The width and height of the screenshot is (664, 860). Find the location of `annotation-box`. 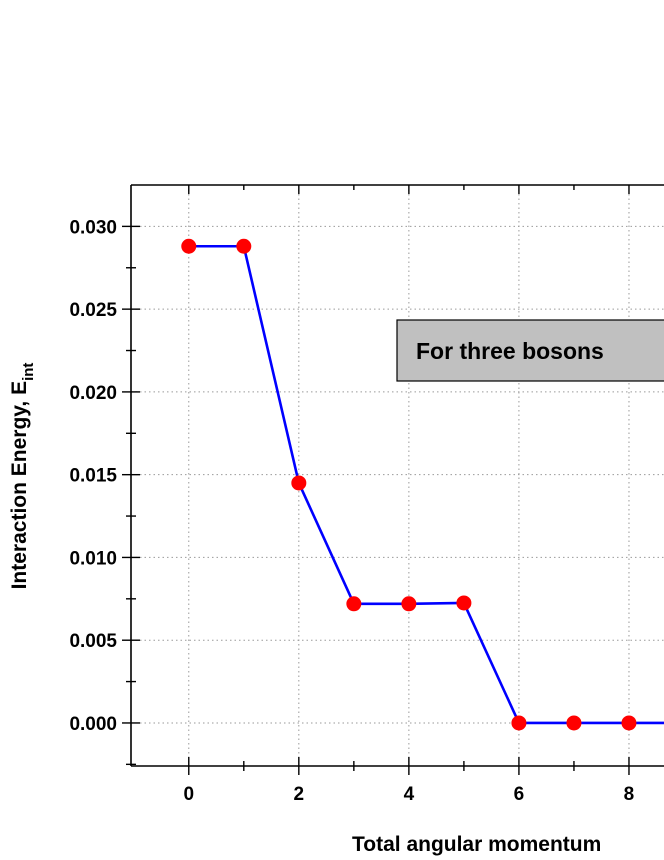

annotation-box is located at coordinates (530, 350).